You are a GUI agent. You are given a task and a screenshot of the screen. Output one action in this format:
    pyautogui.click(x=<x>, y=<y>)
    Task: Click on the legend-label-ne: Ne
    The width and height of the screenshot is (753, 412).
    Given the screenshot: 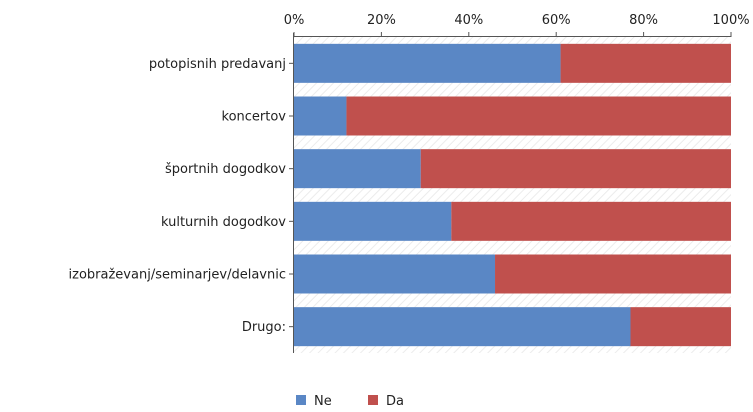 What is the action you would take?
    pyautogui.click(x=323, y=401)
    